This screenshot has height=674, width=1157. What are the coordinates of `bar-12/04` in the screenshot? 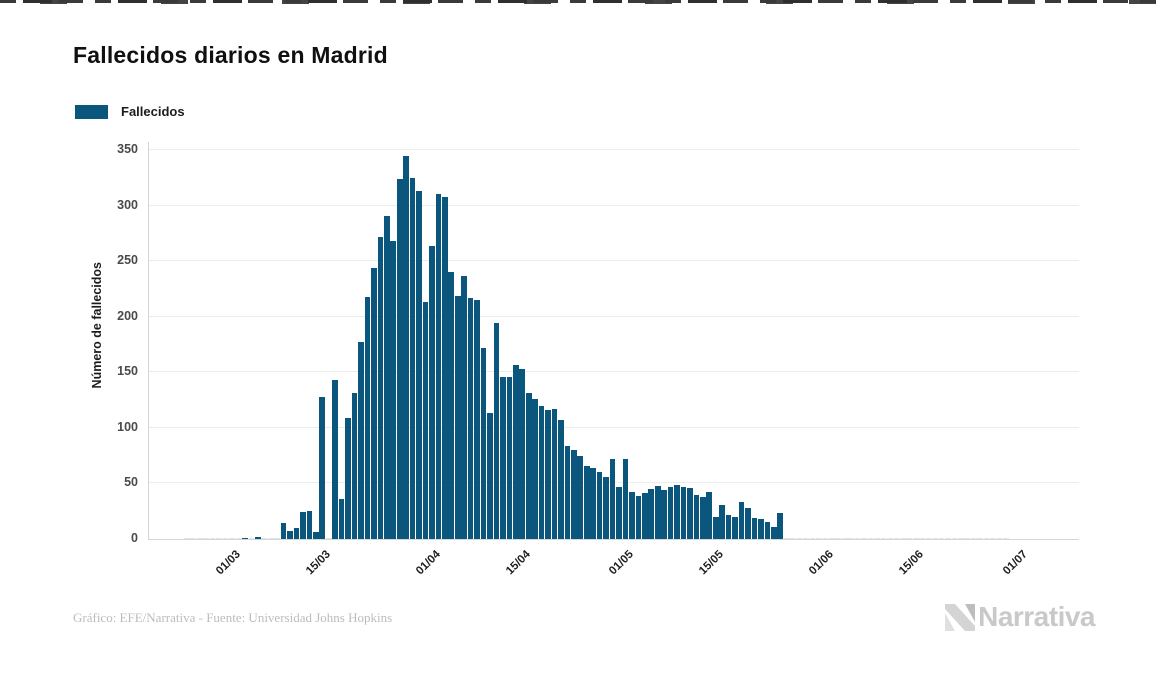 It's located at (509, 457).